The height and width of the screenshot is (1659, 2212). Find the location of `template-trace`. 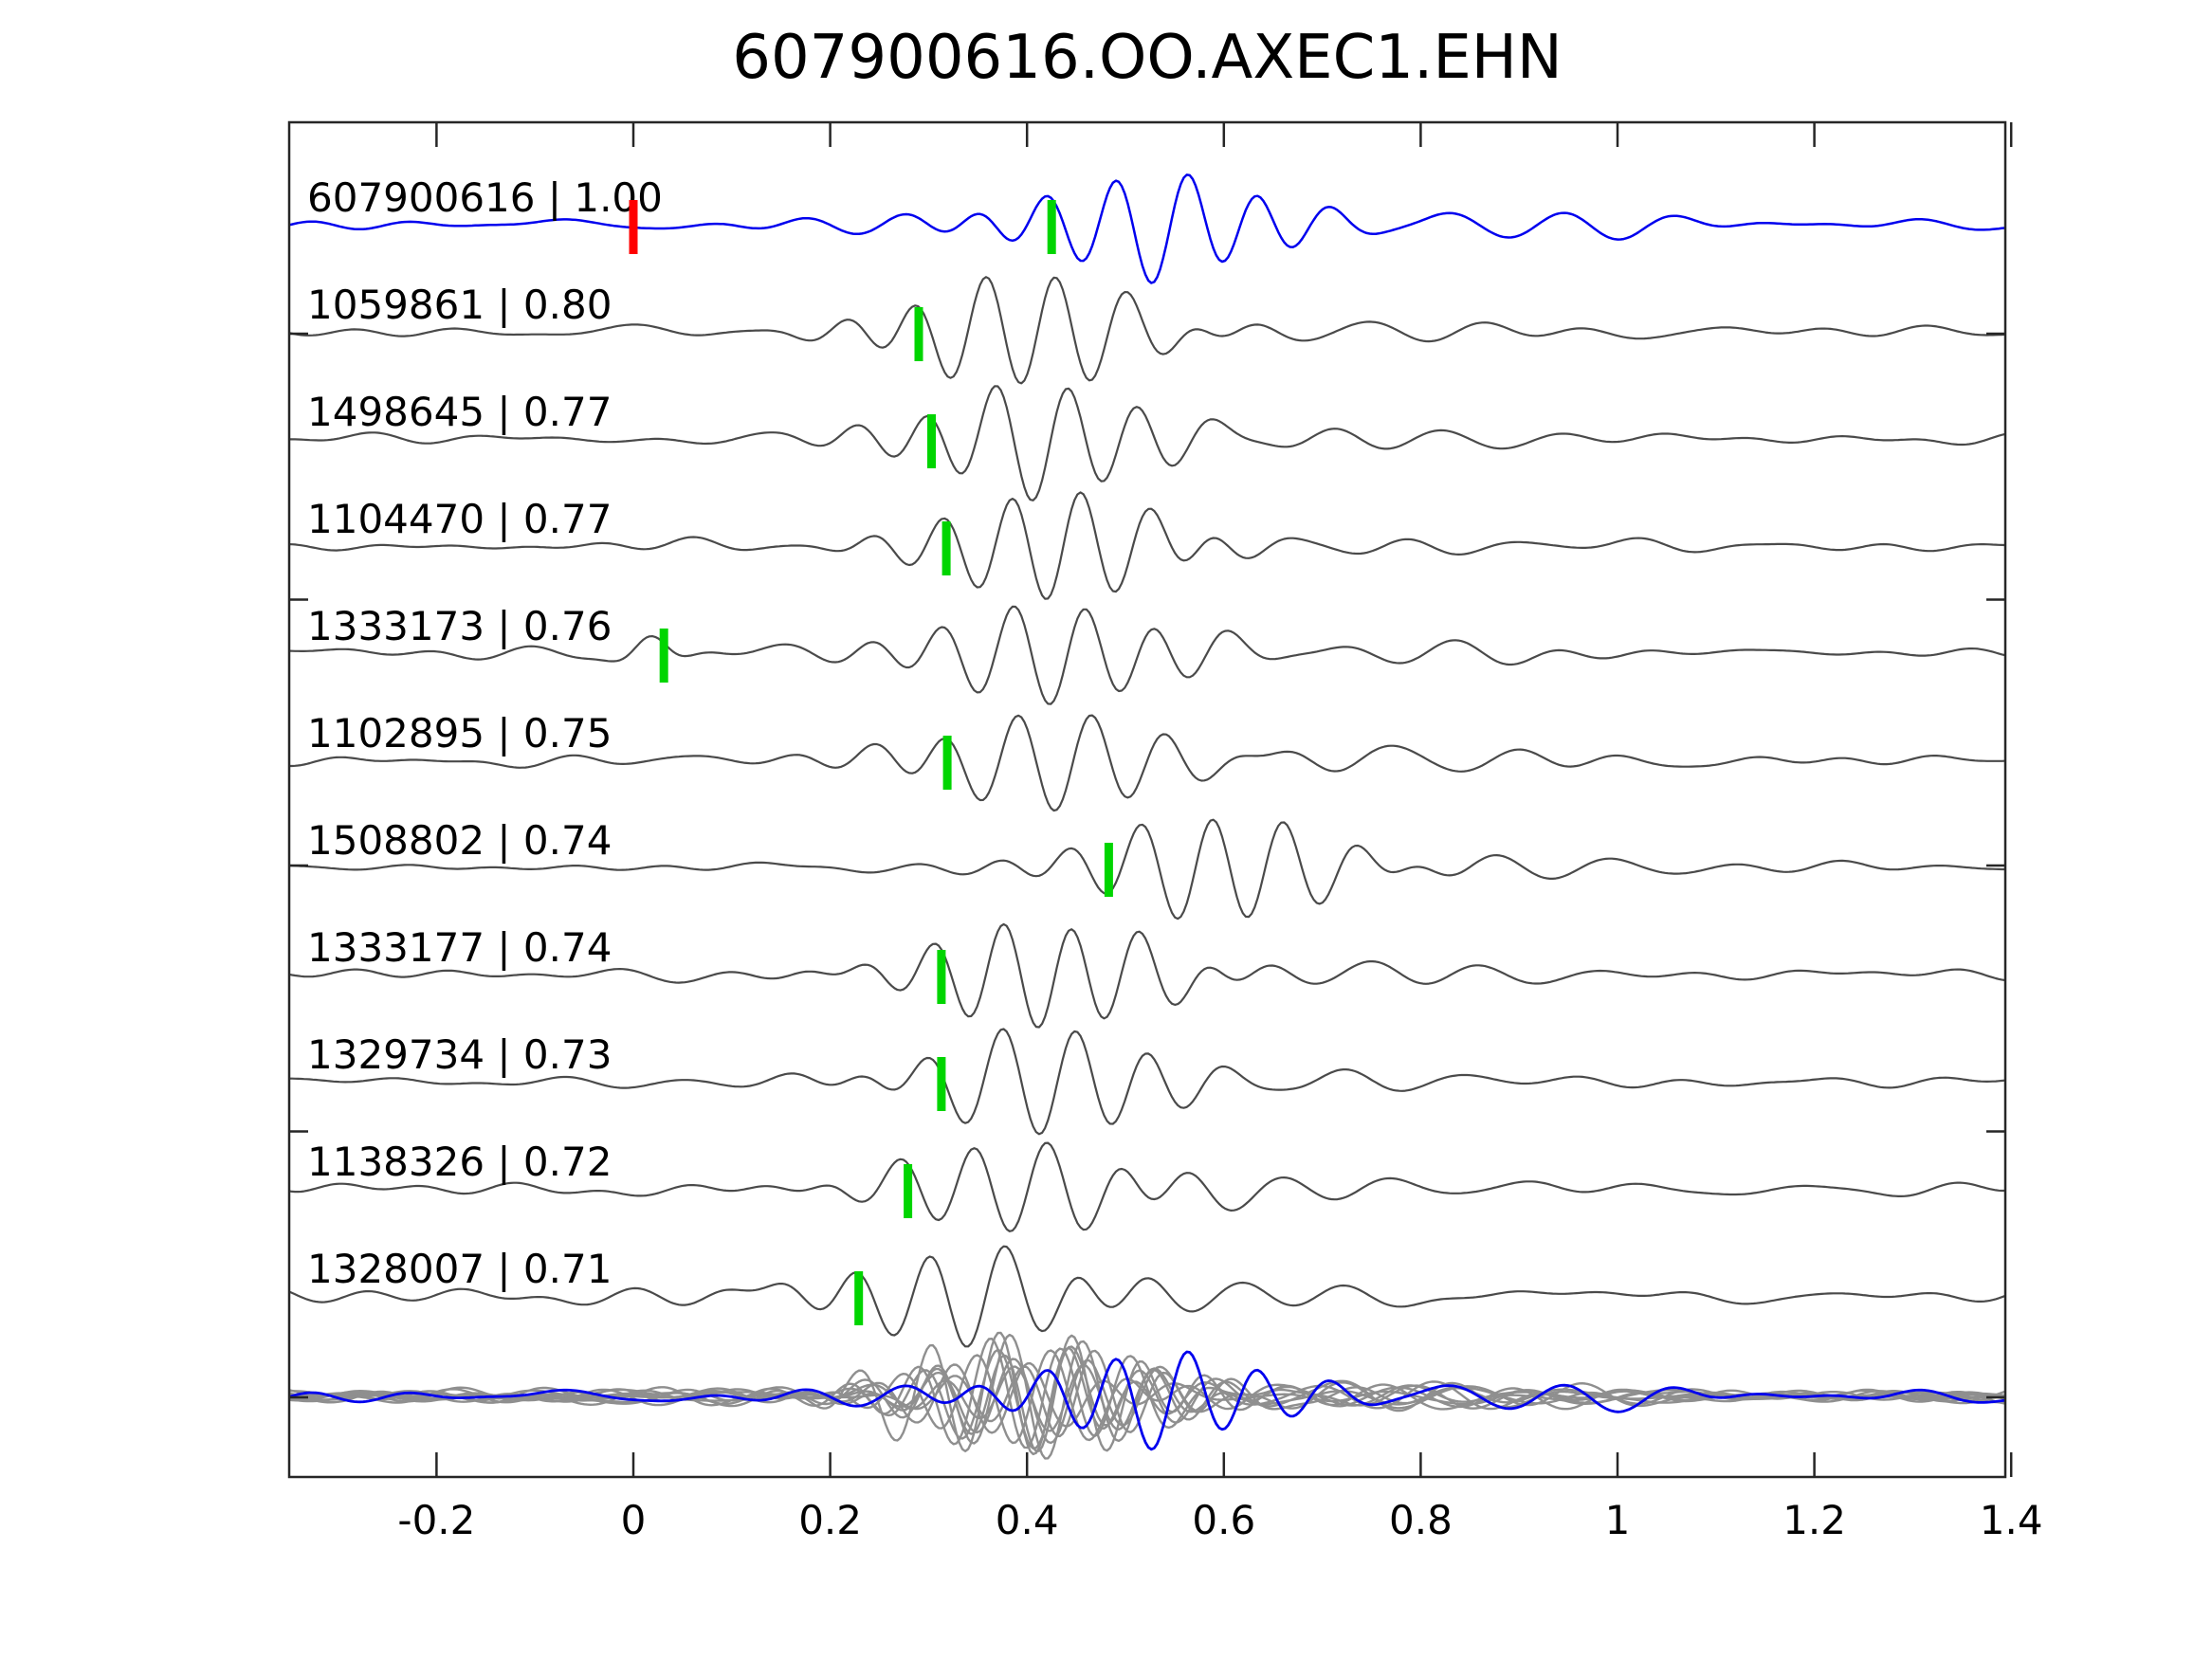

template-trace is located at coordinates (1147, 228).